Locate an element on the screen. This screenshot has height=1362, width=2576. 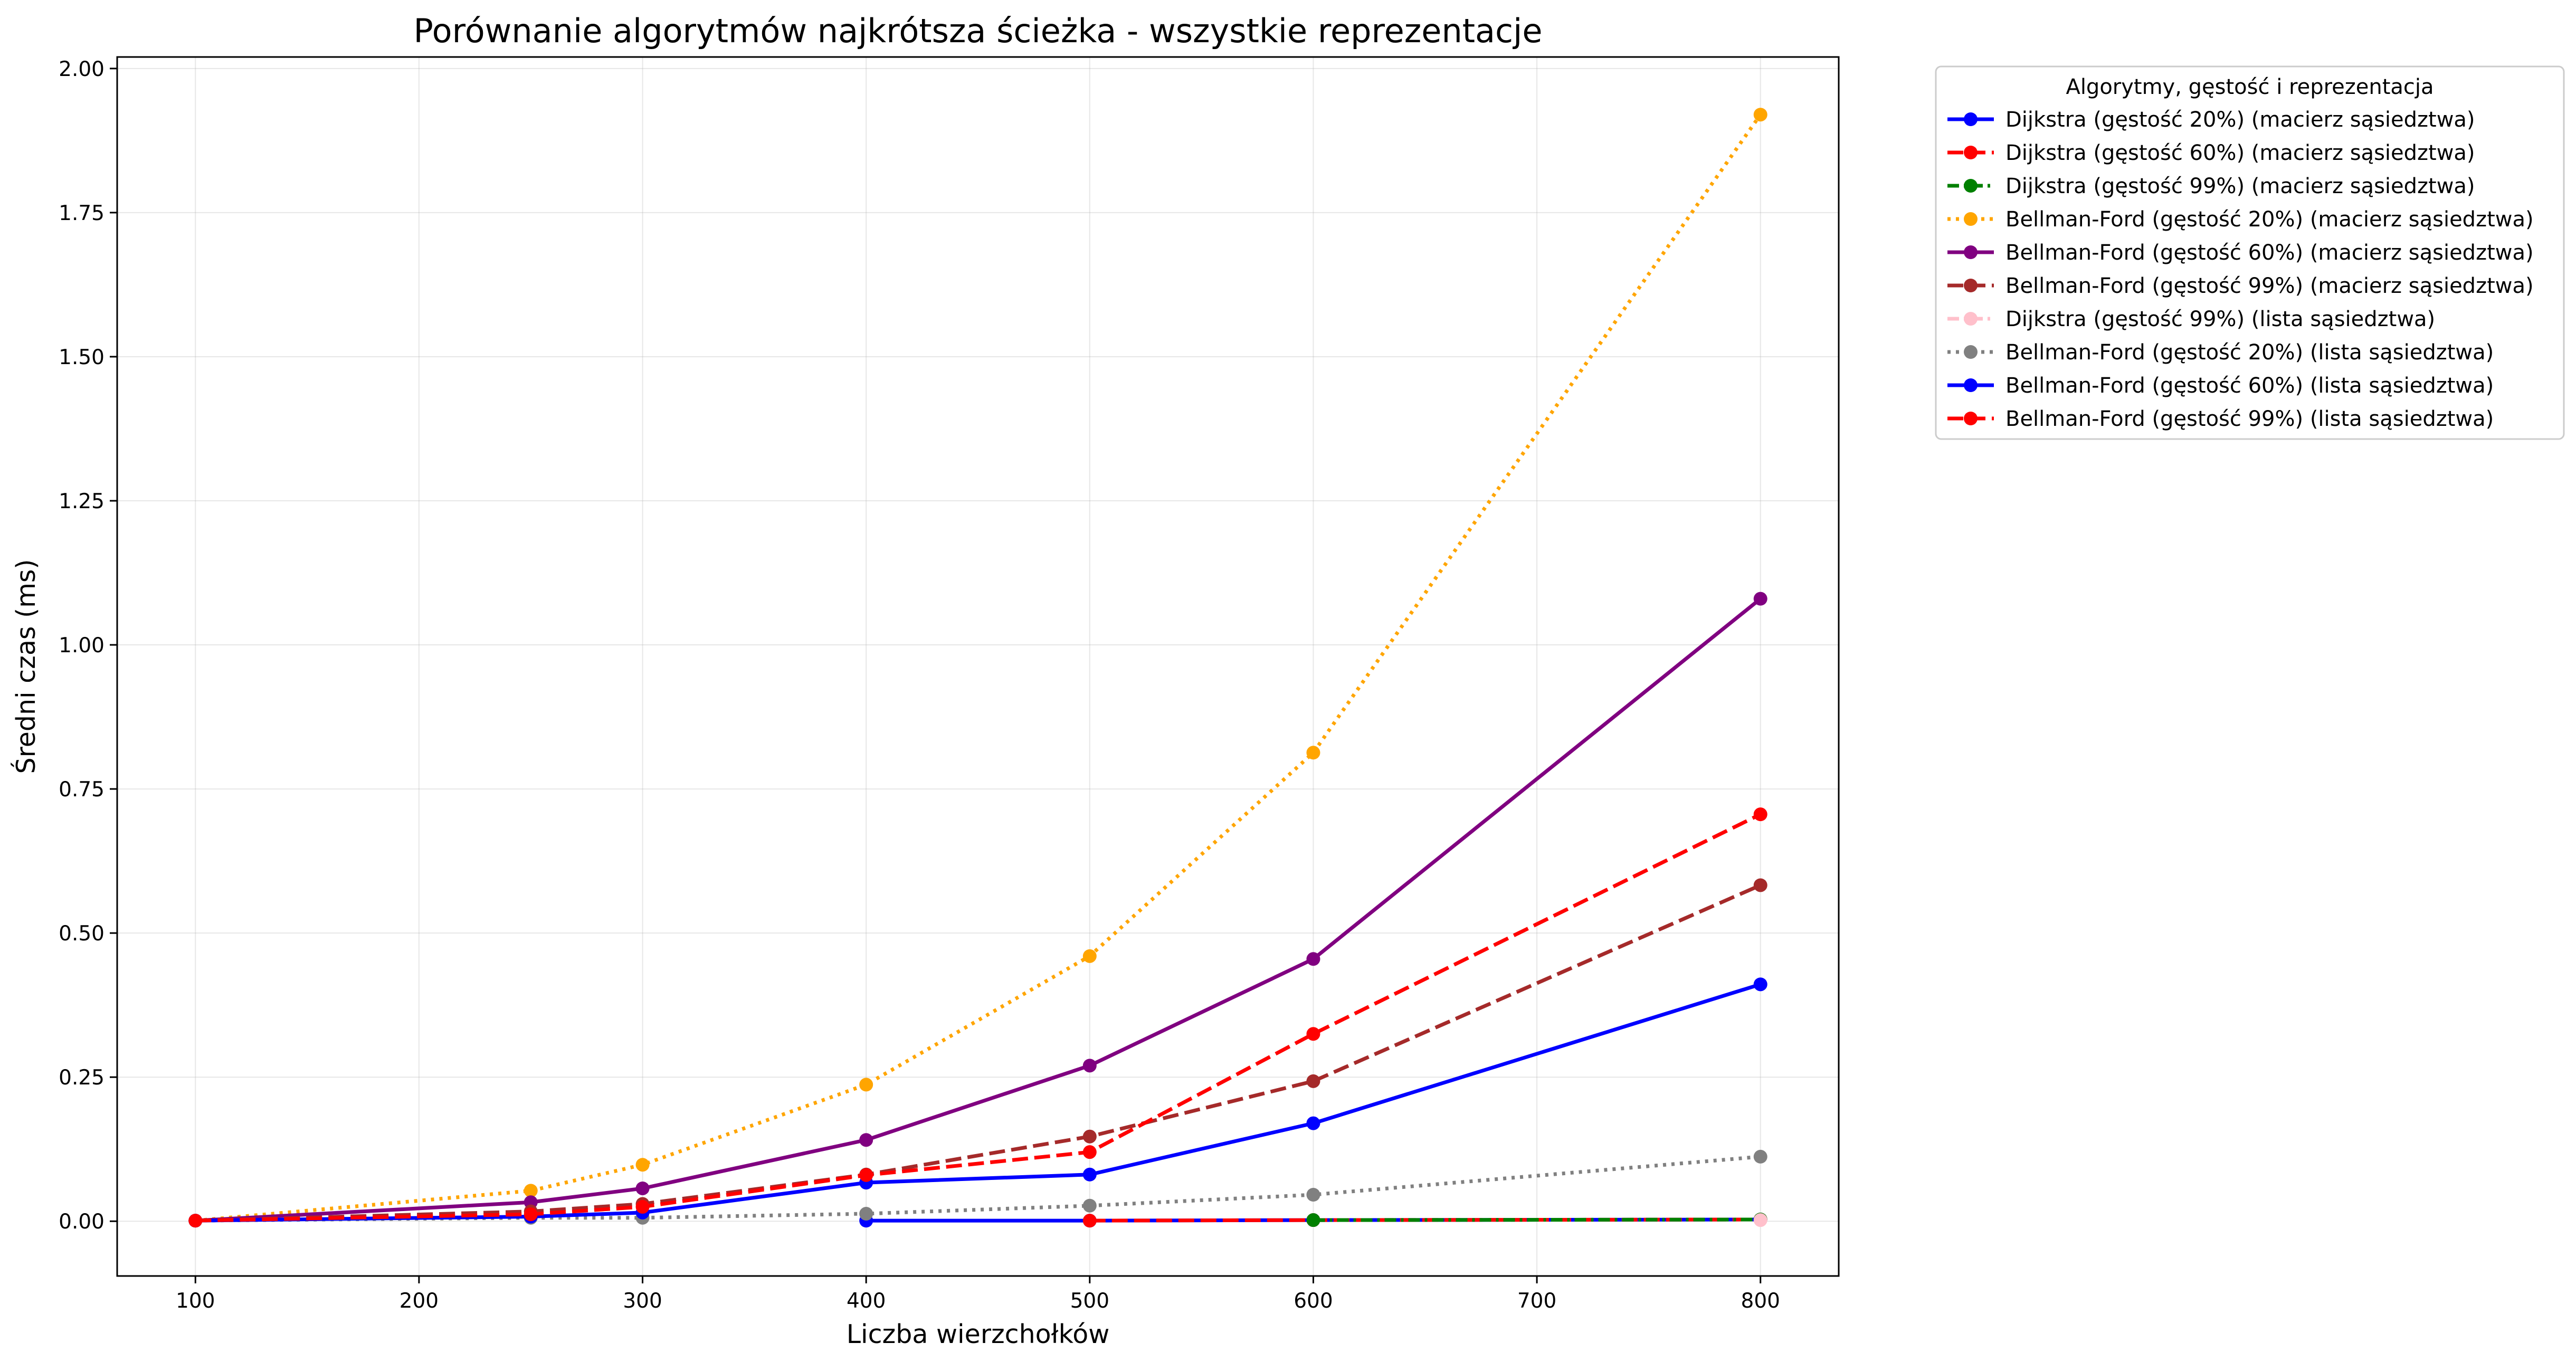
x-tick-label: 500 is located at coordinates (1089, 1301).